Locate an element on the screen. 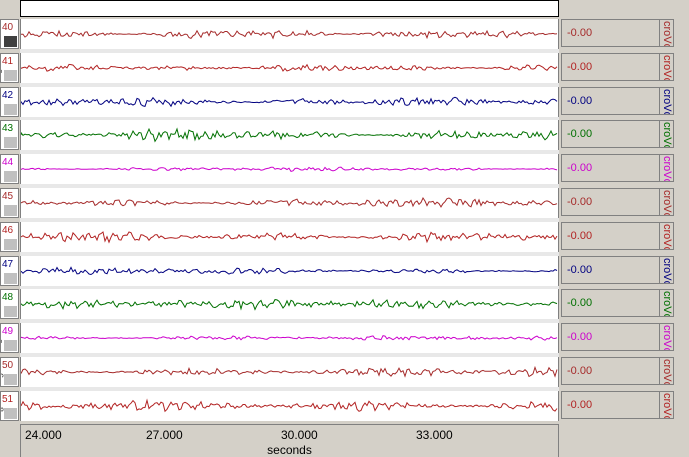 The height and width of the screenshot is (457, 689). channel-label: 46 is located at coordinates (9, 237).